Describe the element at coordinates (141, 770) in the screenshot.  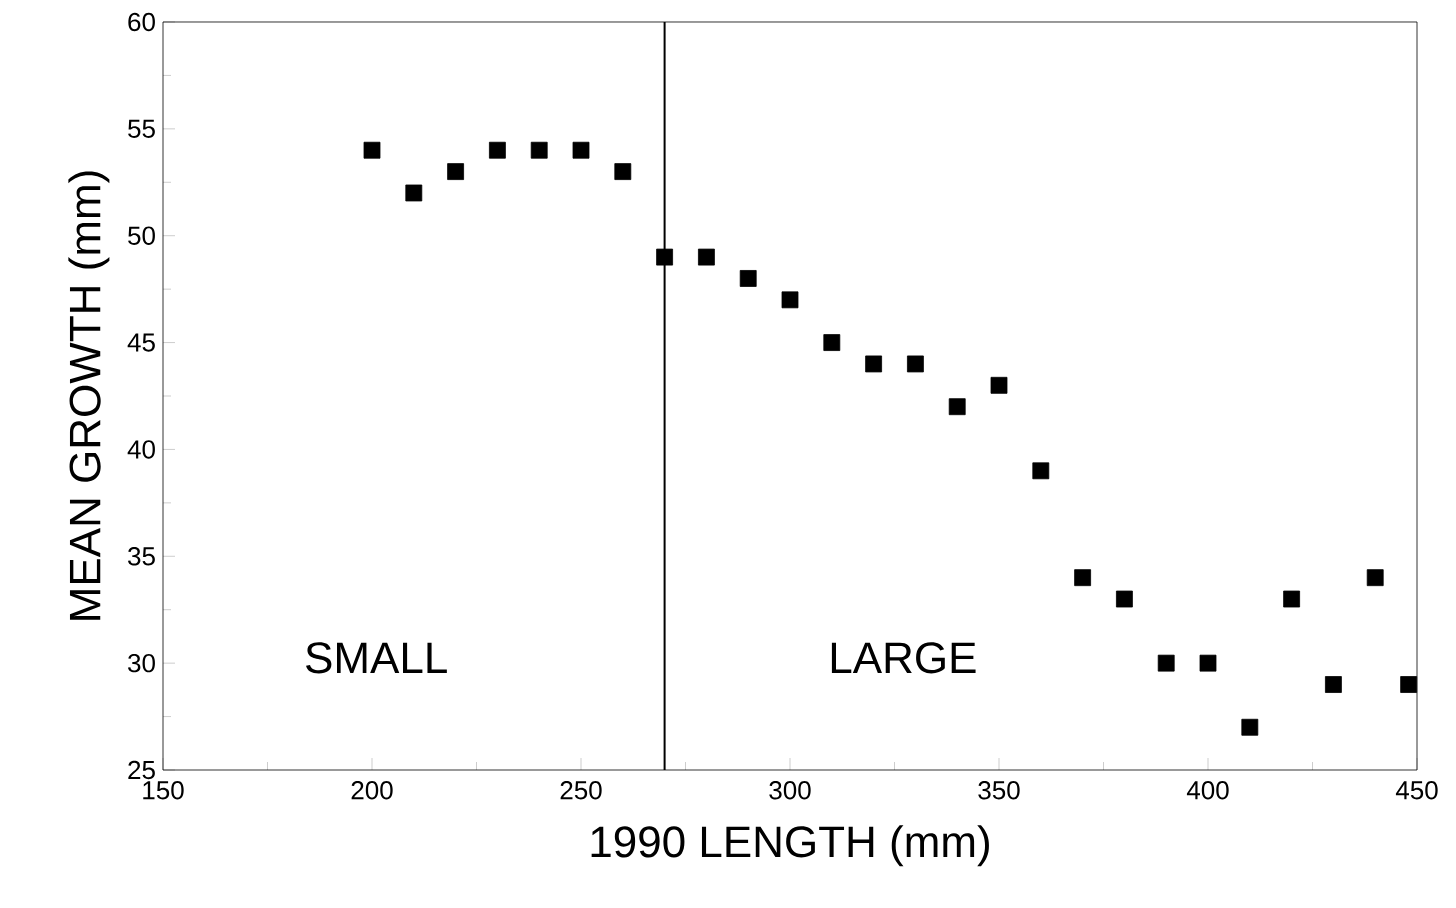
I see `y-tick-label: 25` at that location.